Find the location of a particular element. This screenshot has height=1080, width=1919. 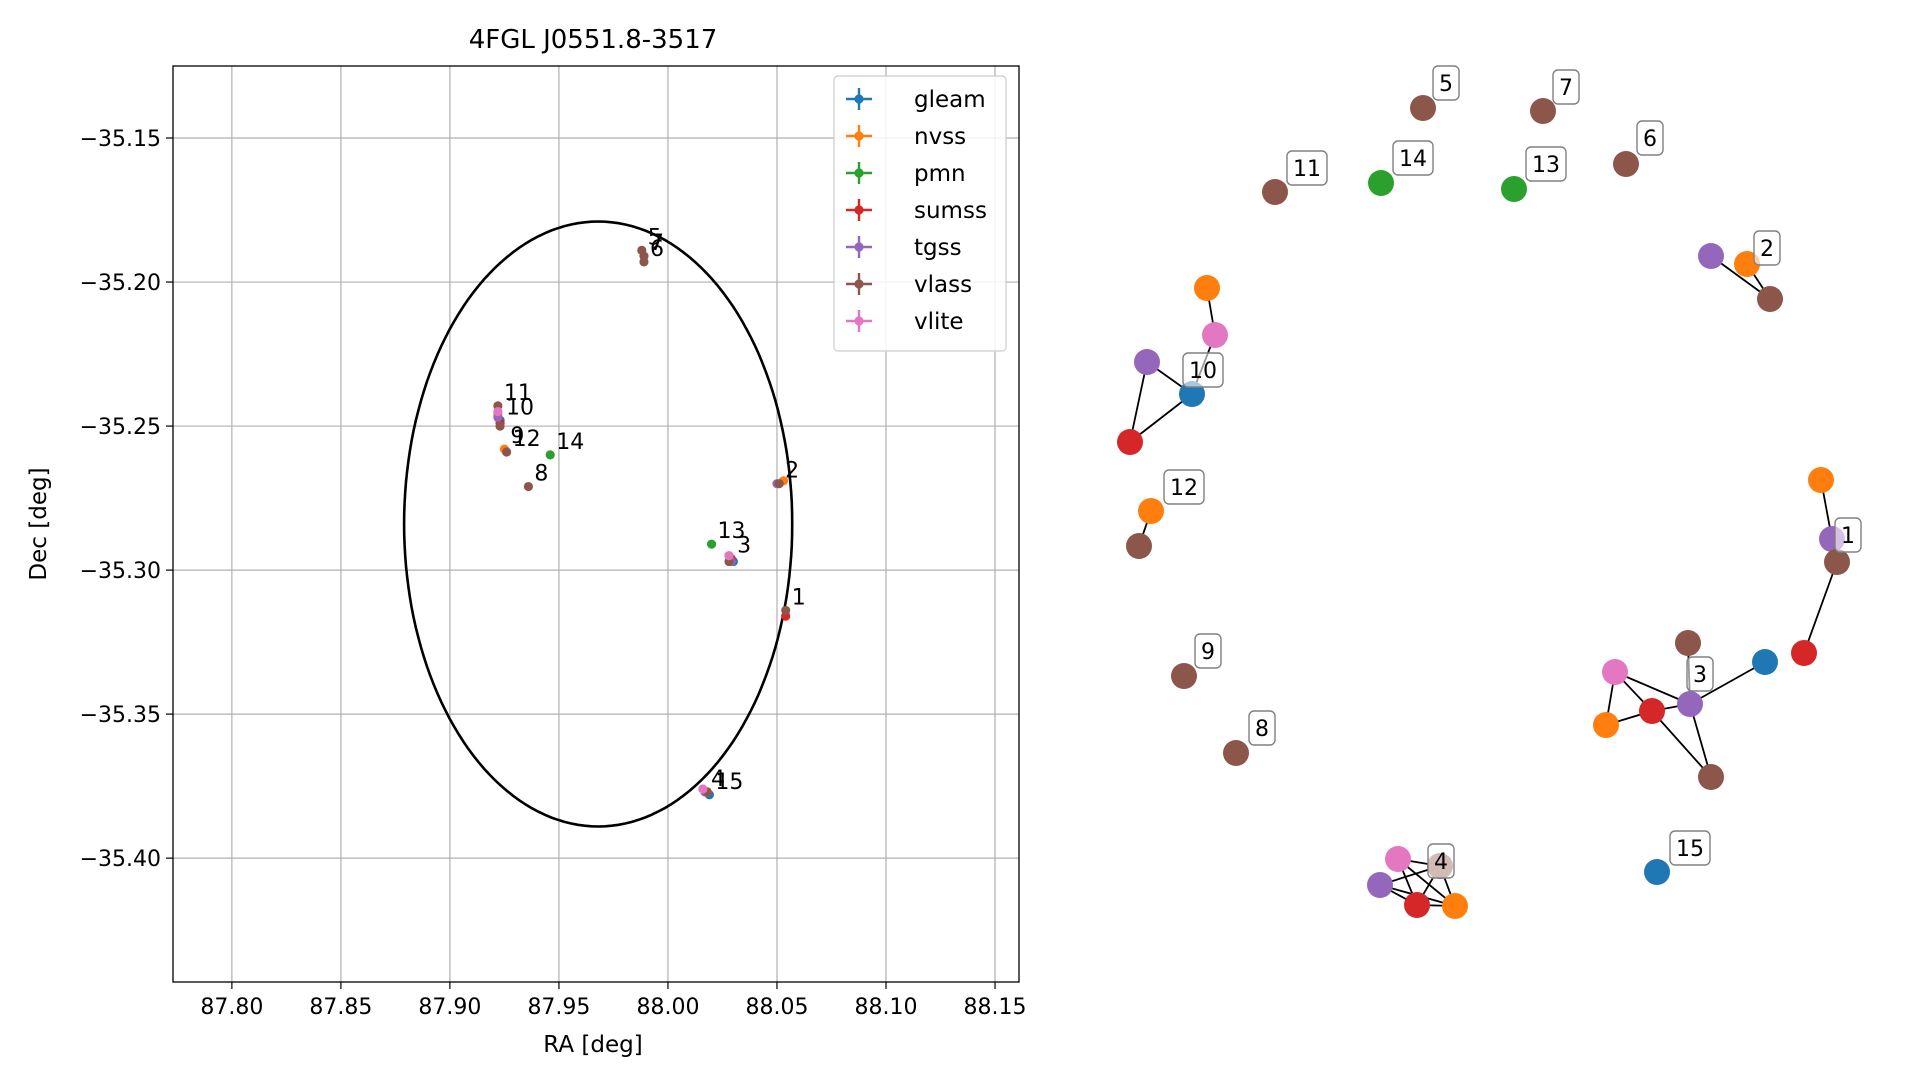

annotation-label: 5 is located at coordinates (655, 237).